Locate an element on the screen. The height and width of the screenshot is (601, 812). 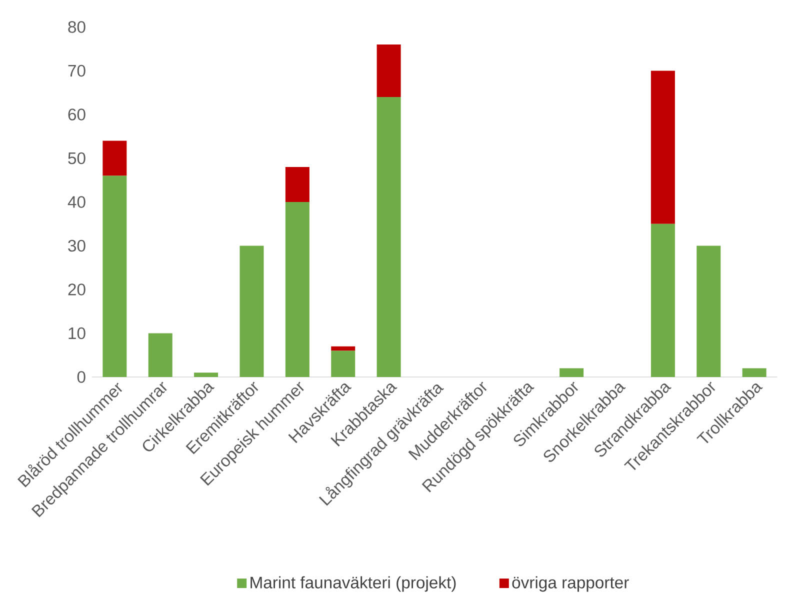
y-tick-label: 60 is located at coordinates (77, 114).